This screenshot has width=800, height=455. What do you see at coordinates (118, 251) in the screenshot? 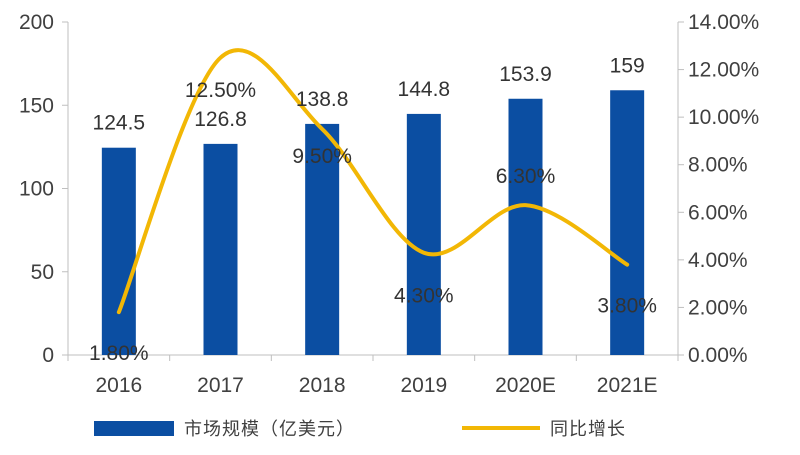
I see `bar-2016` at bounding box center [118, 251].